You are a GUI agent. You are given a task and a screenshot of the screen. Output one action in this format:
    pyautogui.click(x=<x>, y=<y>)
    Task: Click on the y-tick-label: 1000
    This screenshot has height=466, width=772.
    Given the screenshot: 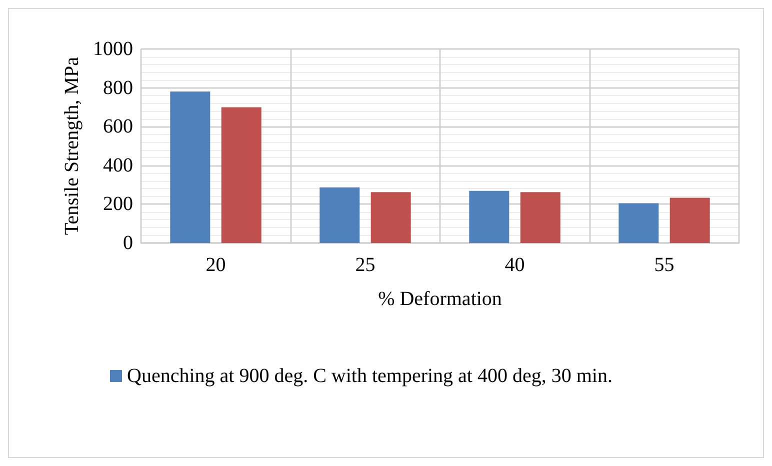 What is the action you would take?
    pyautogui.click(x=113, y=49)
    